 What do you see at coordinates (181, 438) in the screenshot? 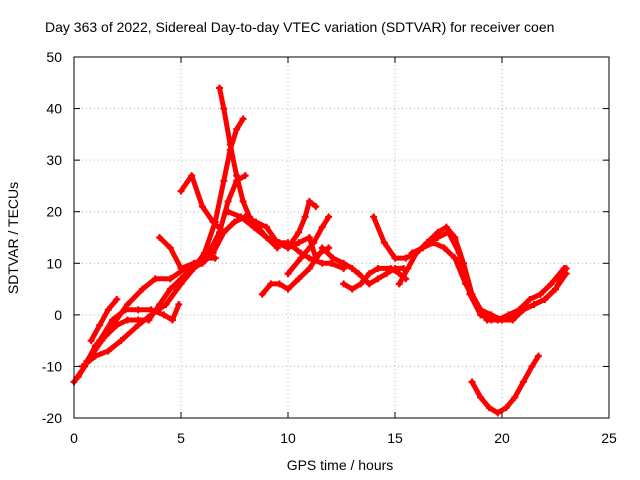
I see `x-tick-label: 5` at bounding box center [181, 438].